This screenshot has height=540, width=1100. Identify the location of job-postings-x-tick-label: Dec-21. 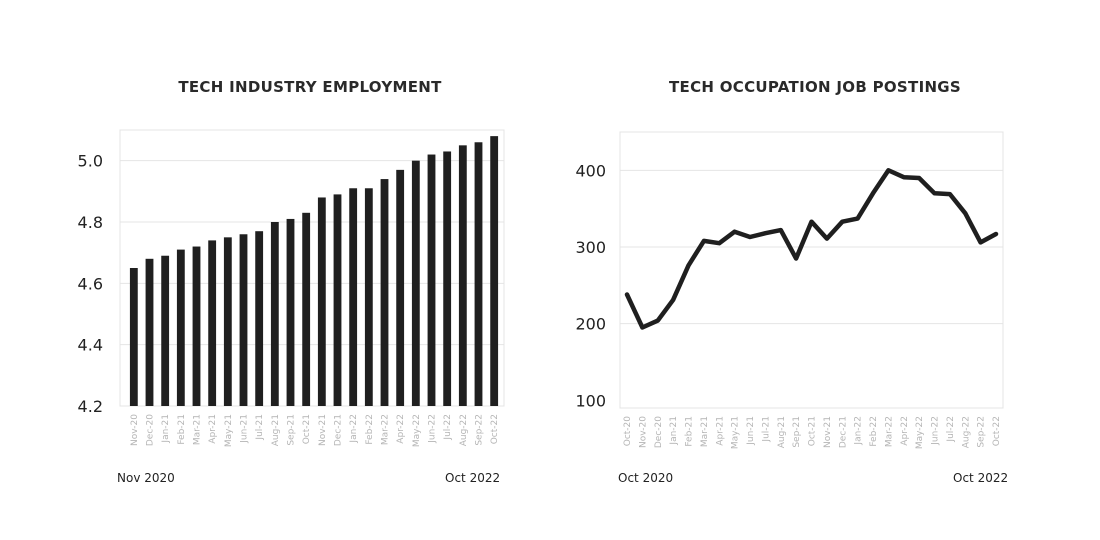
(843, 432).